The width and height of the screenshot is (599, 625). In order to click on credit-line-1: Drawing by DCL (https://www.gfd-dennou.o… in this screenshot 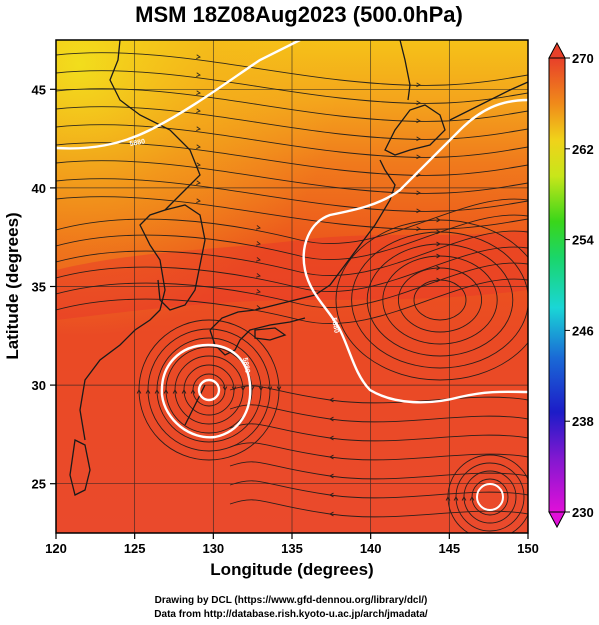, I will do `click(291, 600)`.